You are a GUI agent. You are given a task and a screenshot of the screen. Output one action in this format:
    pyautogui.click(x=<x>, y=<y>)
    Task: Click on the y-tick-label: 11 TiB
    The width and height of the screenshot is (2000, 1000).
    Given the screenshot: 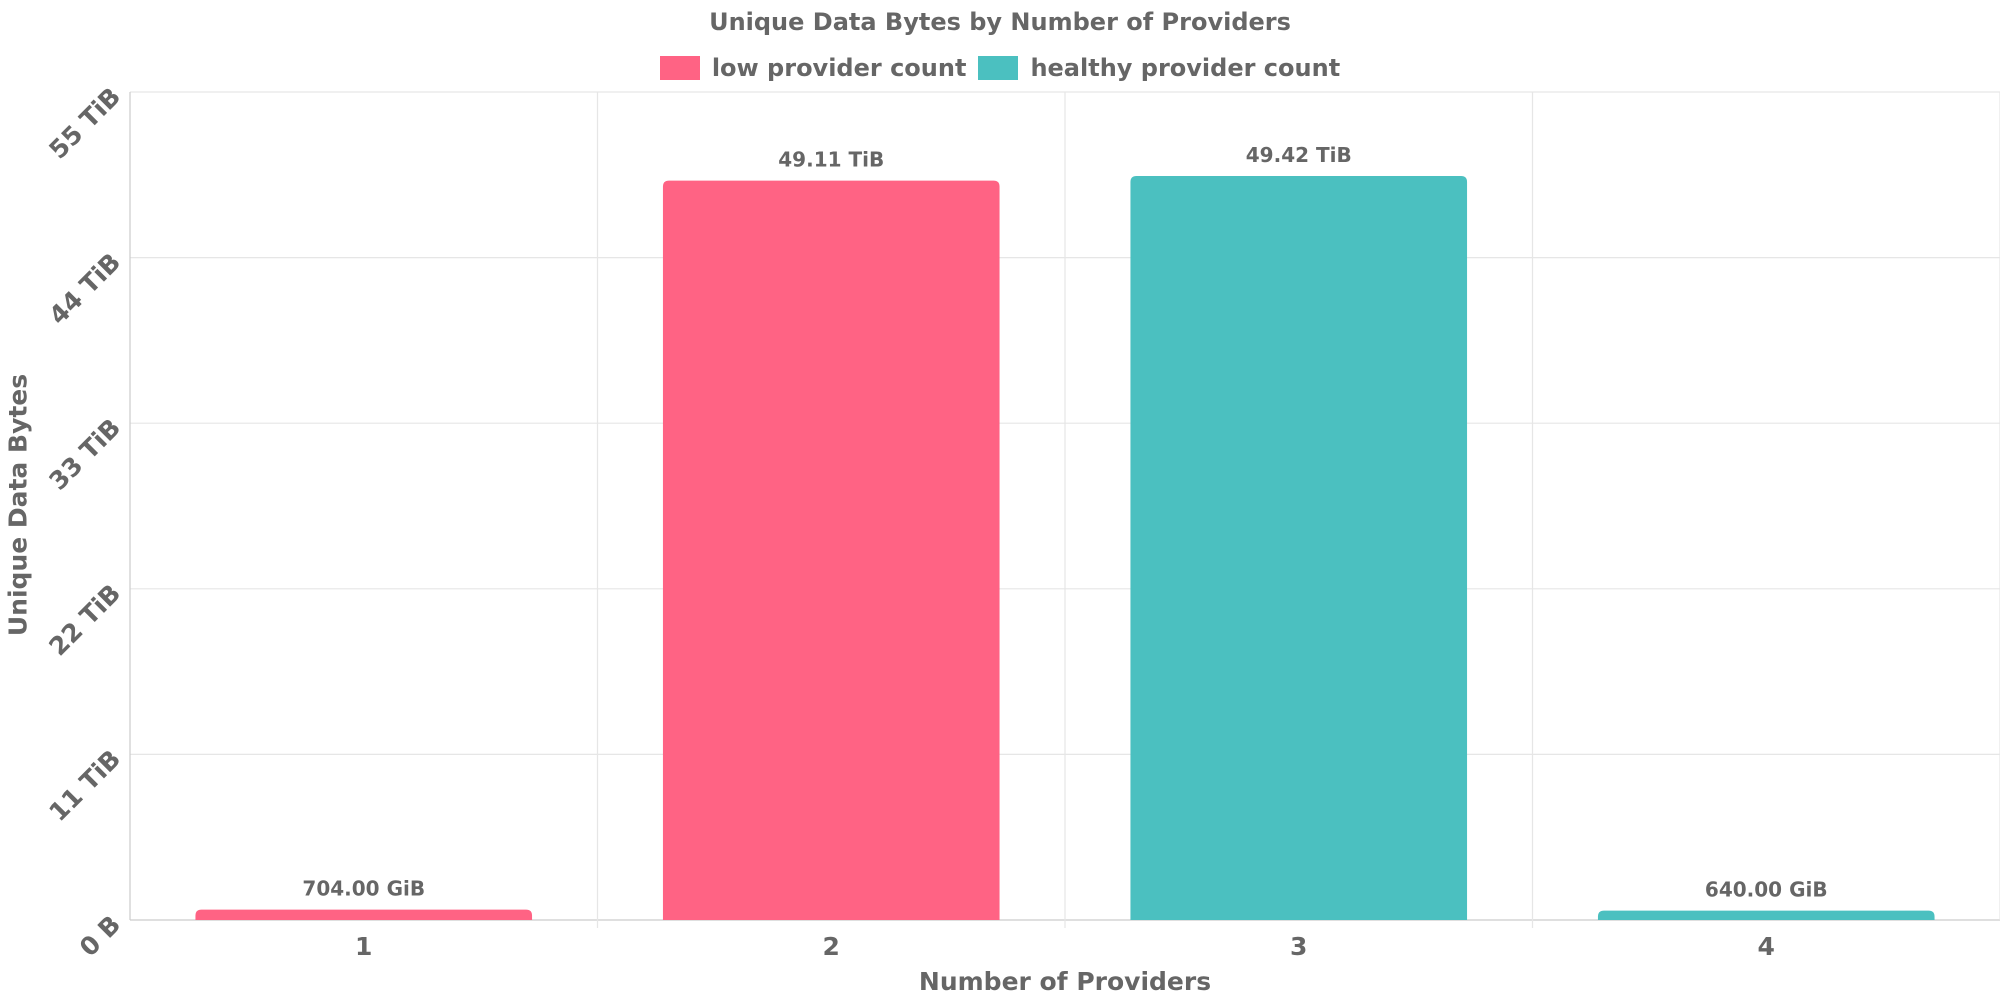 What is the action you would take?
    pyautogui.click(x=84, y=785)
    